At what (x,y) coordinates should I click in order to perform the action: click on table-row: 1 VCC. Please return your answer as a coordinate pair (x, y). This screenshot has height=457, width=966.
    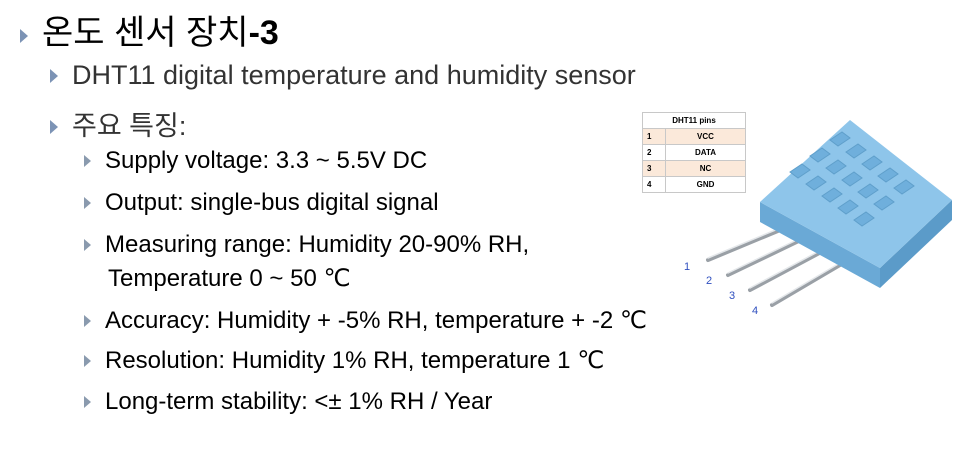
    Looking at the image, I should click on (694, 136).